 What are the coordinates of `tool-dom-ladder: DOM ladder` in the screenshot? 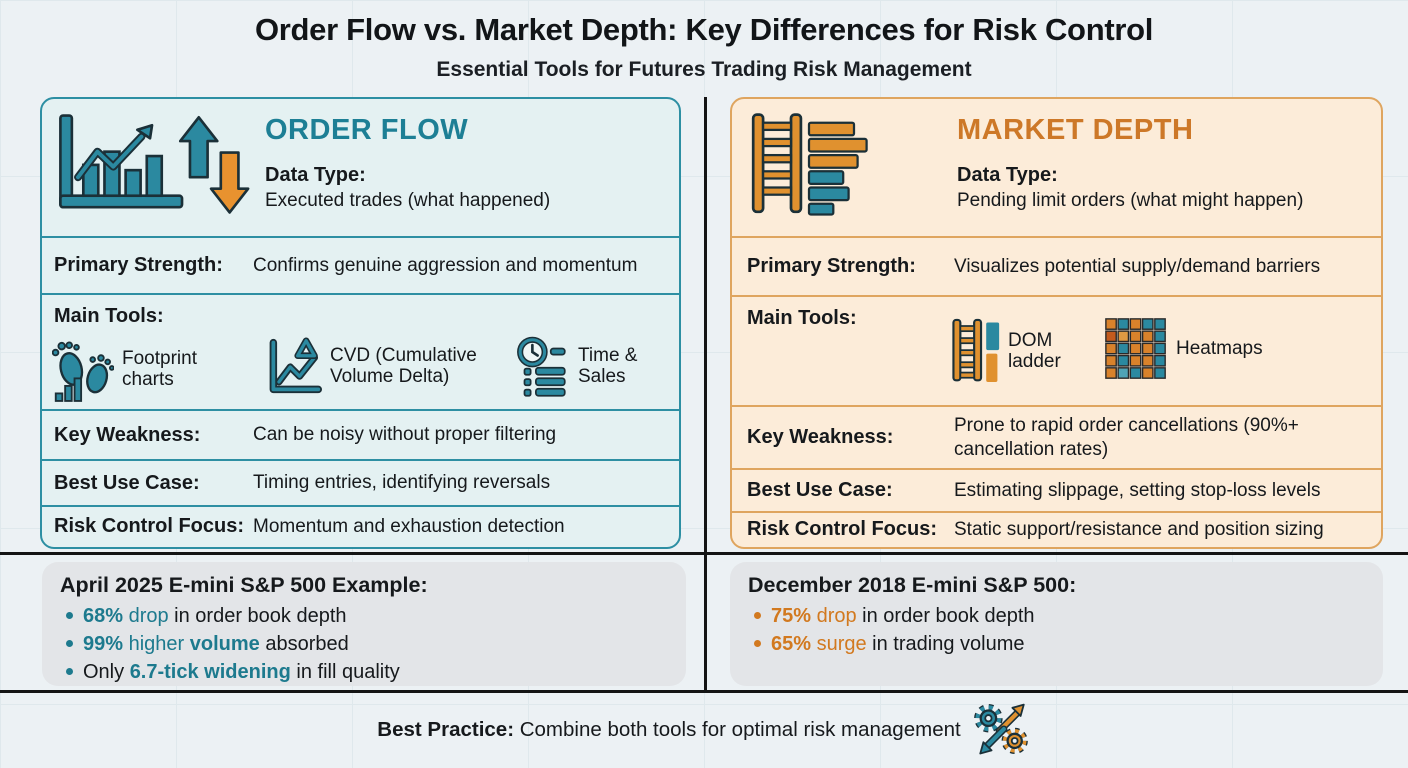 It's located at (1010, 351).